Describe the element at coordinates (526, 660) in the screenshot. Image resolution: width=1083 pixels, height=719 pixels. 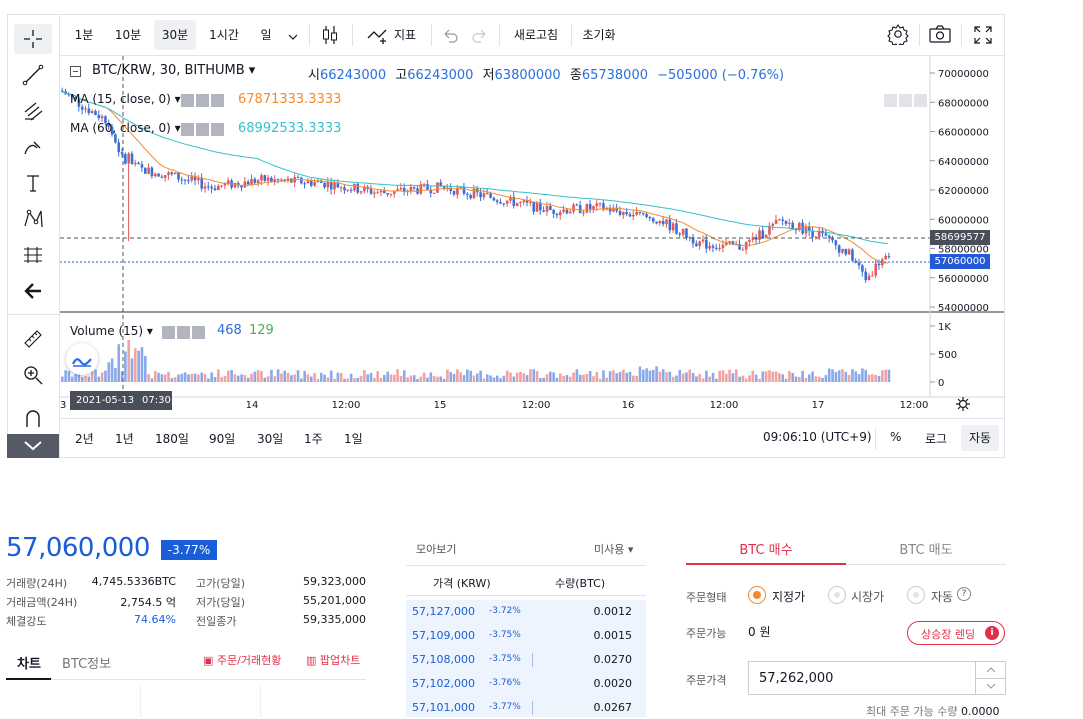
I see `orderbook-row: 57,108,000 -3.75% 0.0270` at that location.